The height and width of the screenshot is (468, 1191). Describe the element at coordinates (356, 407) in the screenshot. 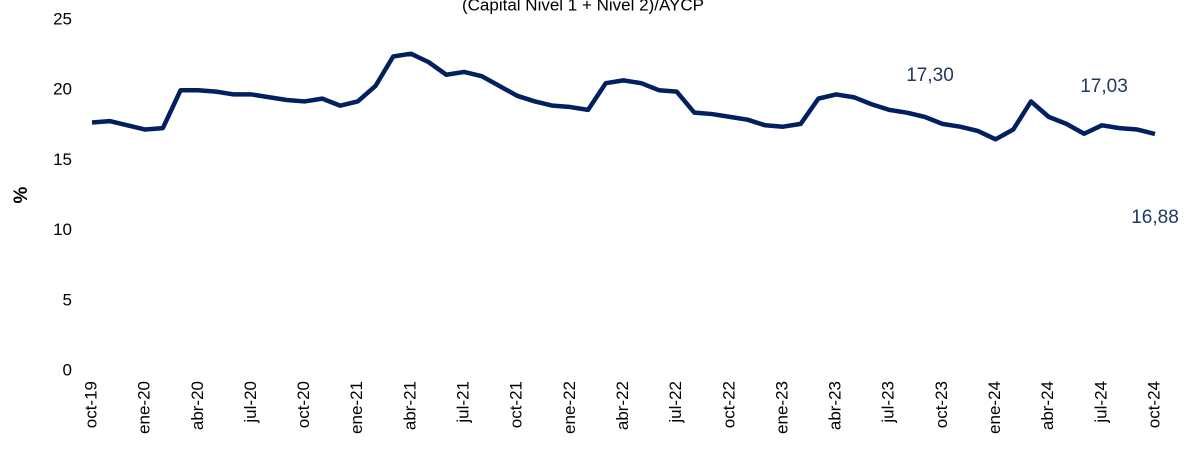

I see `x-tick-label: ene-21` at that location.